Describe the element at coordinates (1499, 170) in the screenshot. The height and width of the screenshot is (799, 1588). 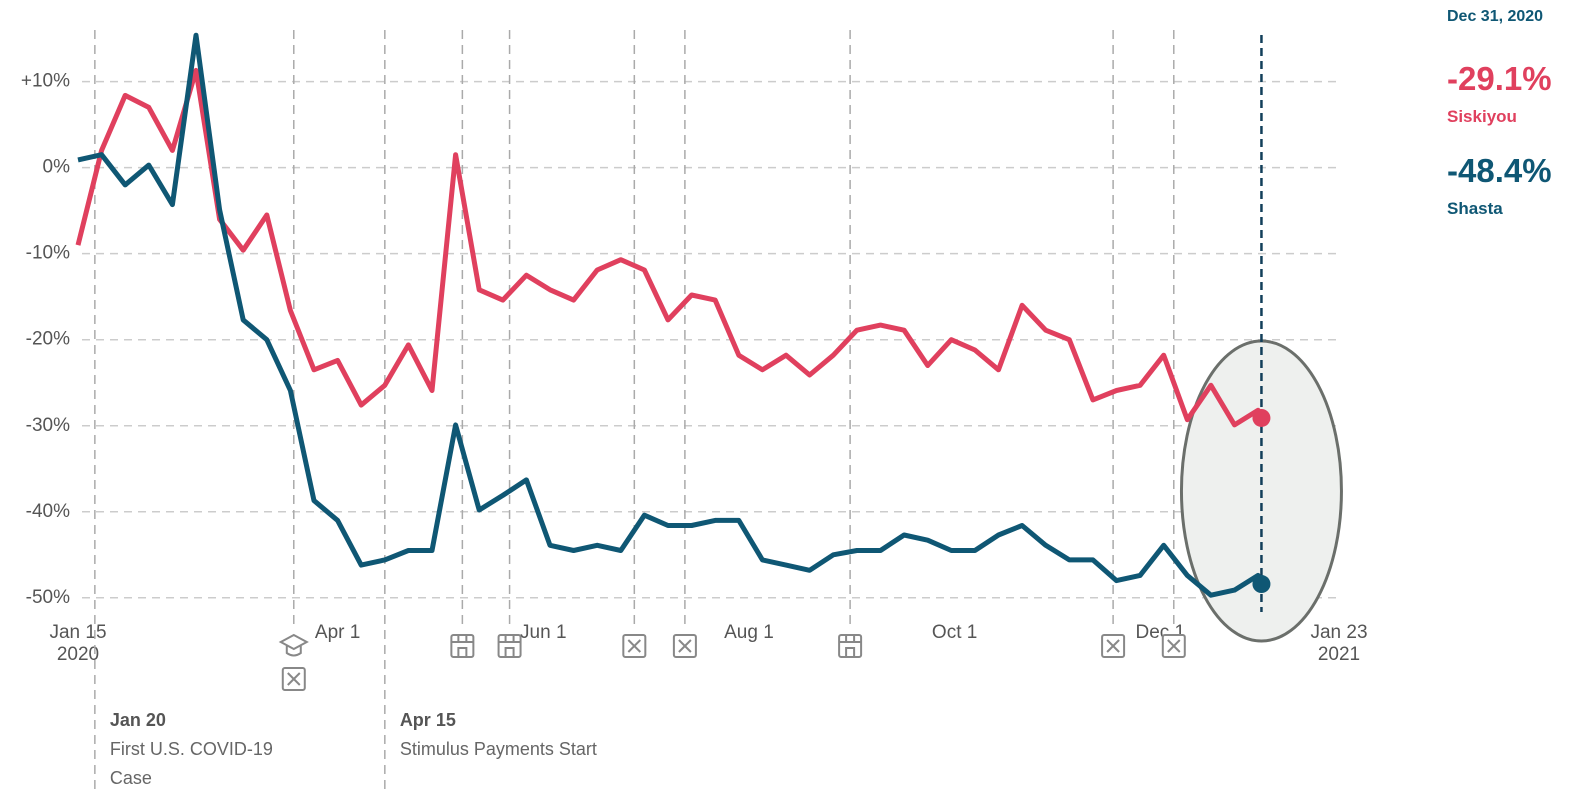
I see `readout-value: -48.4%` at that location.